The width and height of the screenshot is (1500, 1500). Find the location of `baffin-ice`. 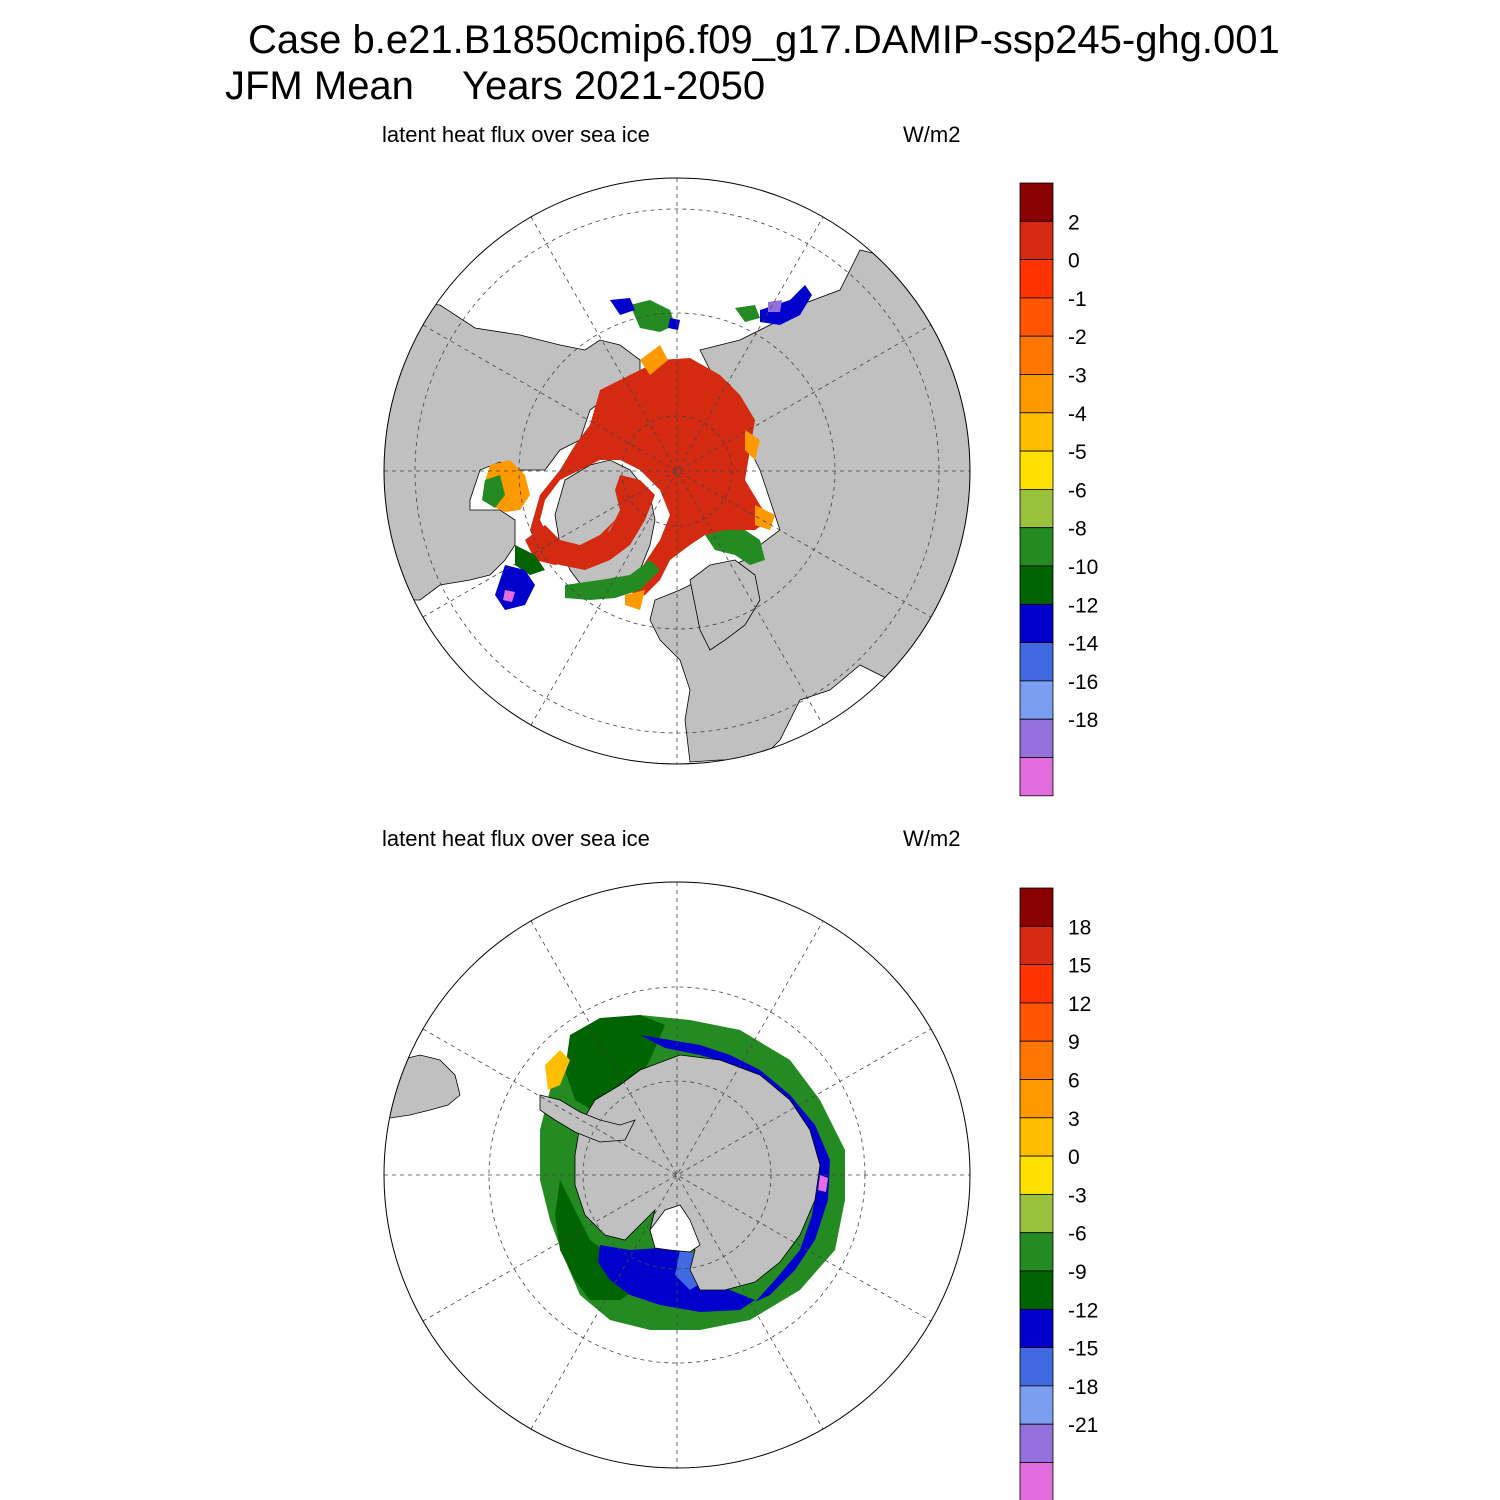

baffin-ice is located at coordinates (570, 542).